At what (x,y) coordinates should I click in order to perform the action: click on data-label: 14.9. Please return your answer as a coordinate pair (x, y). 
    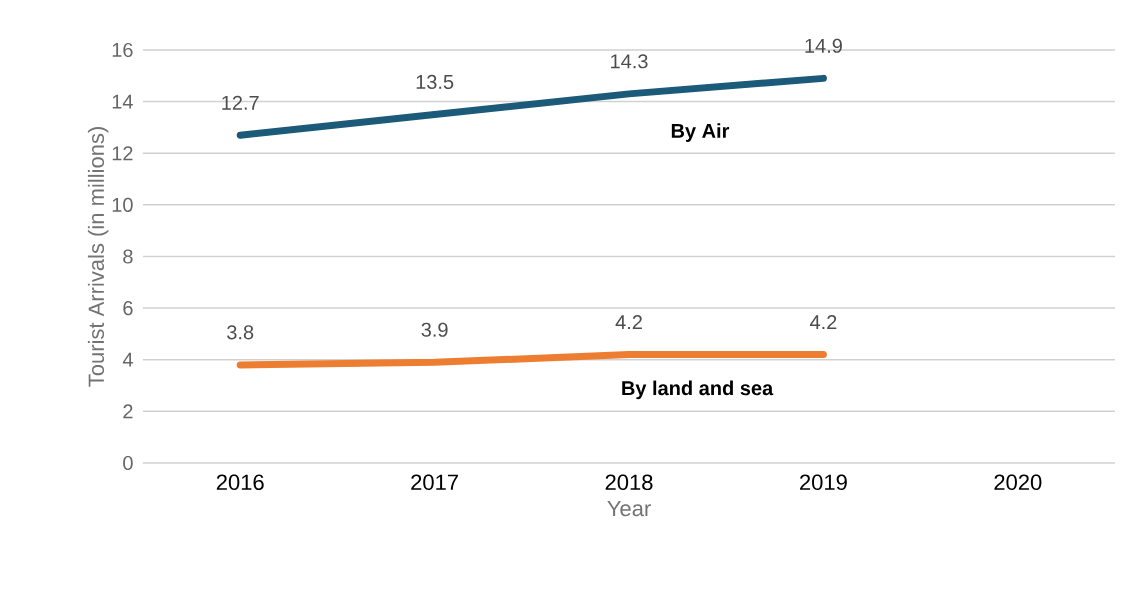
    Looking at the image, I should click on (823, 45).